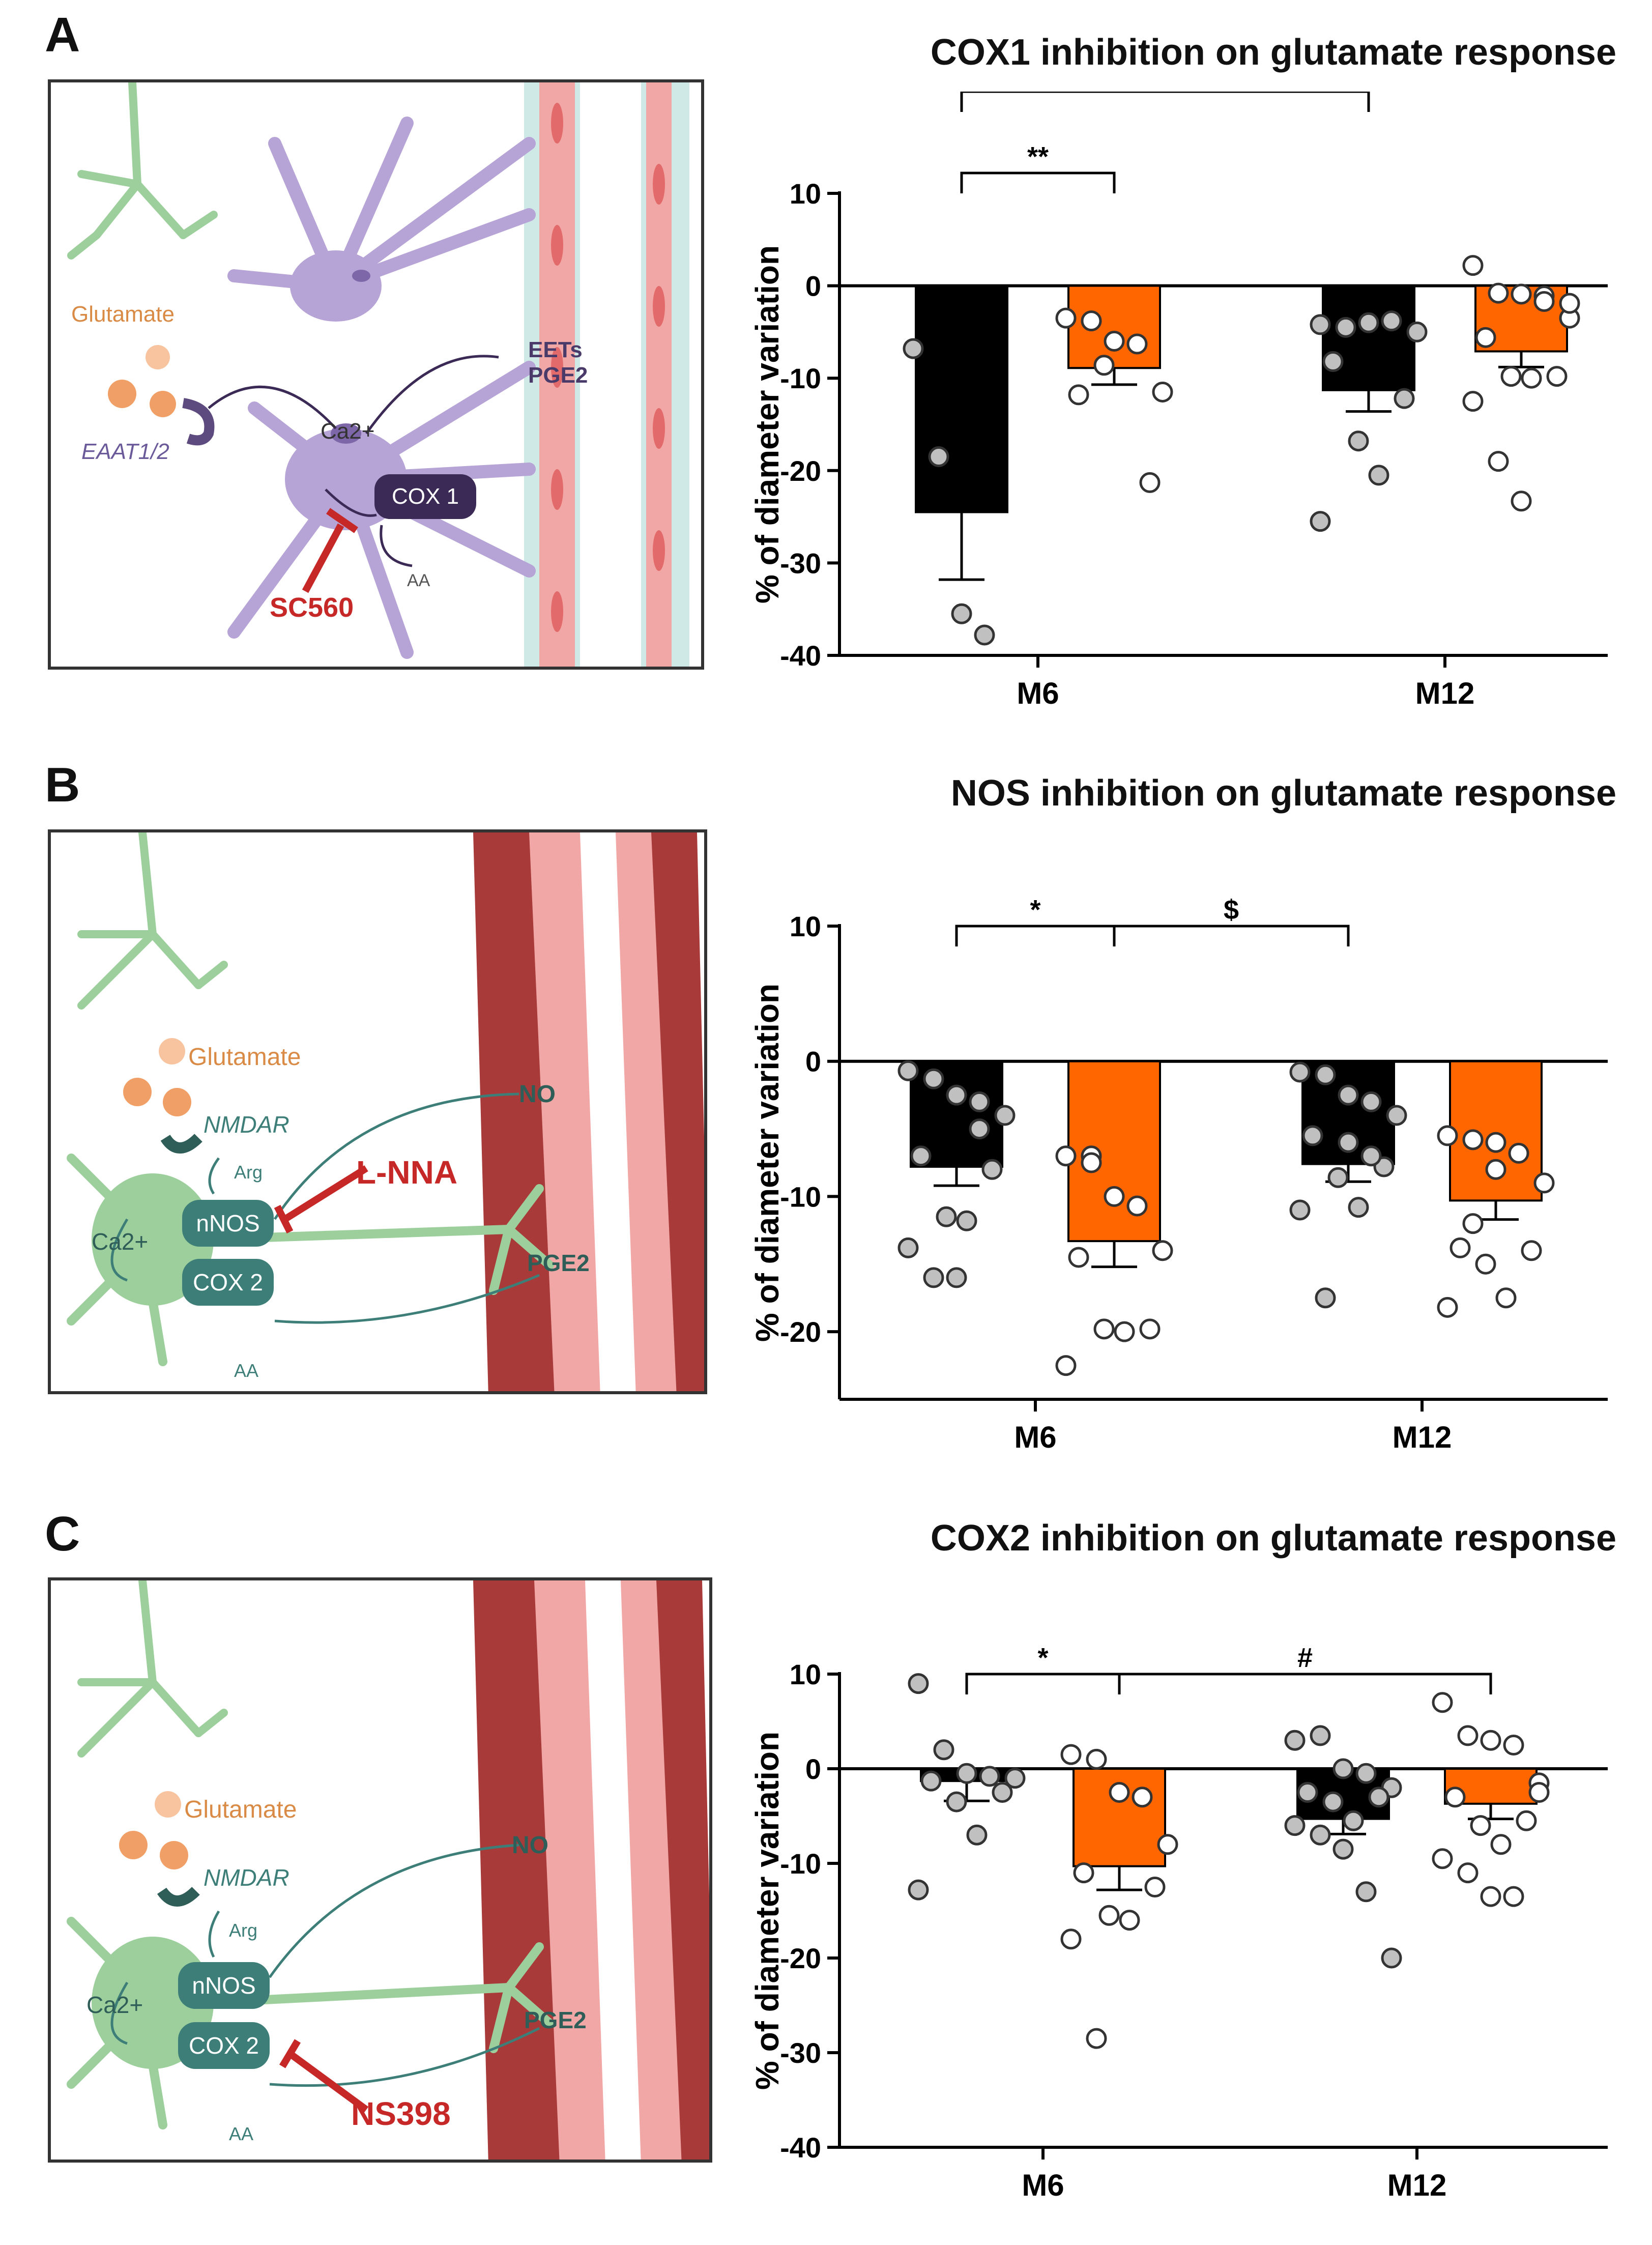  What do you see at coordinates (682, 1870) in the screenshot?
I see `vessel-smc-right` at bounding box center [682, 1870].